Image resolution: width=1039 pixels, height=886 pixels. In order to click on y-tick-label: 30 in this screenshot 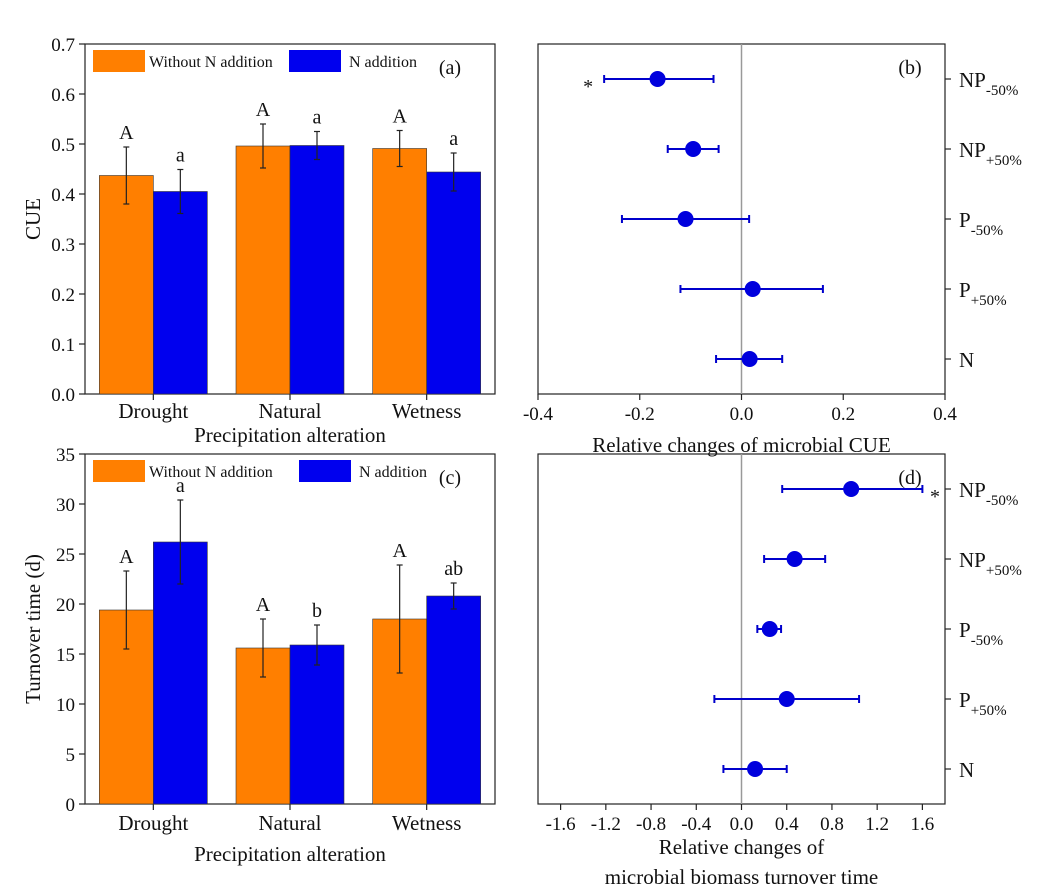, I will do `click(65, 505)`.